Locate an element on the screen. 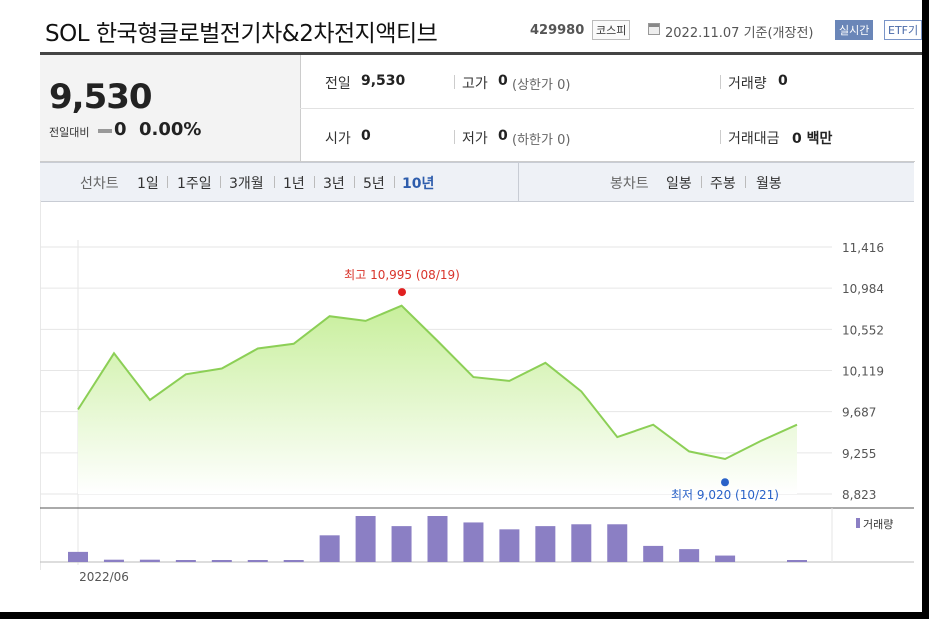 The width and height of the screenshot is (929, 619). volume-legend-swatch is located at coordinates (858, 523).